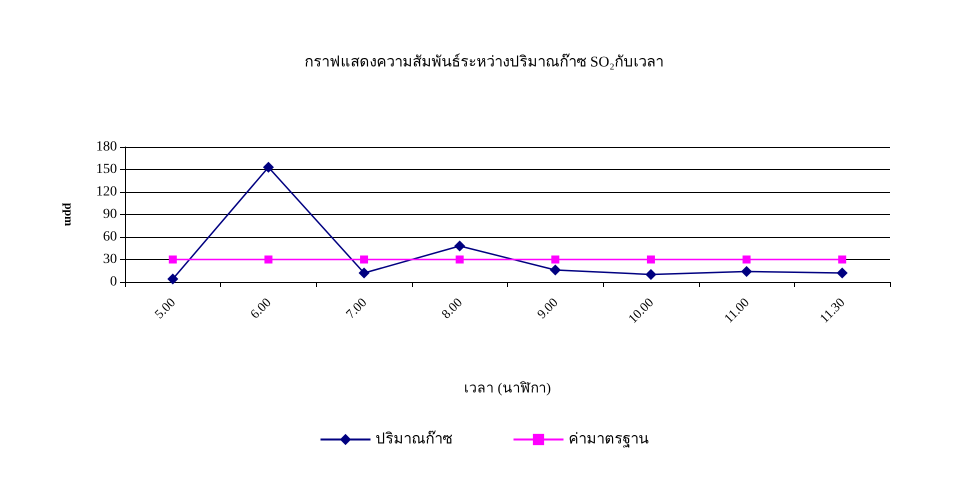 This screenshot has width=968, height=494. What do you see at coordinates (164, 308) in the screenshot?
I see `x-tick-label: 5.00` at bounding box center [164, 308].